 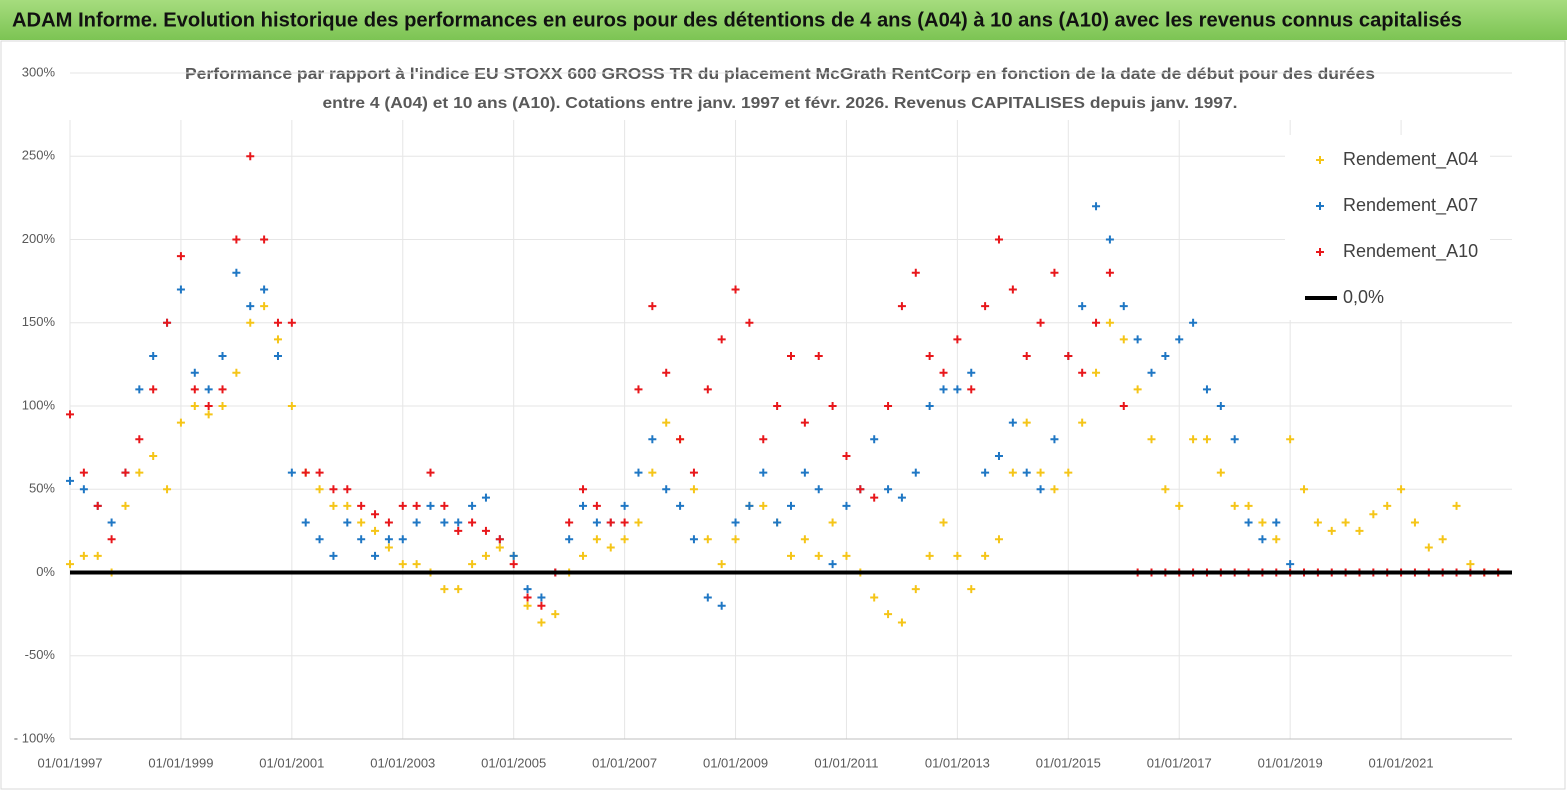 What do you see at coordinates (1387, 227) in the screenshot?
I see `legend-box` at bounding box center [1387, 227].